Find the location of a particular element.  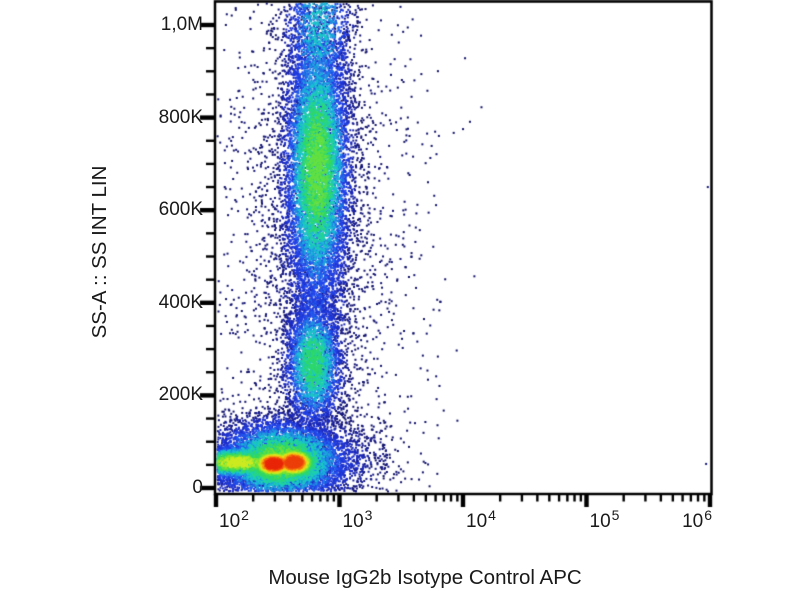

x-tick-label: 10⁴ is located at coordinates (481, 519).